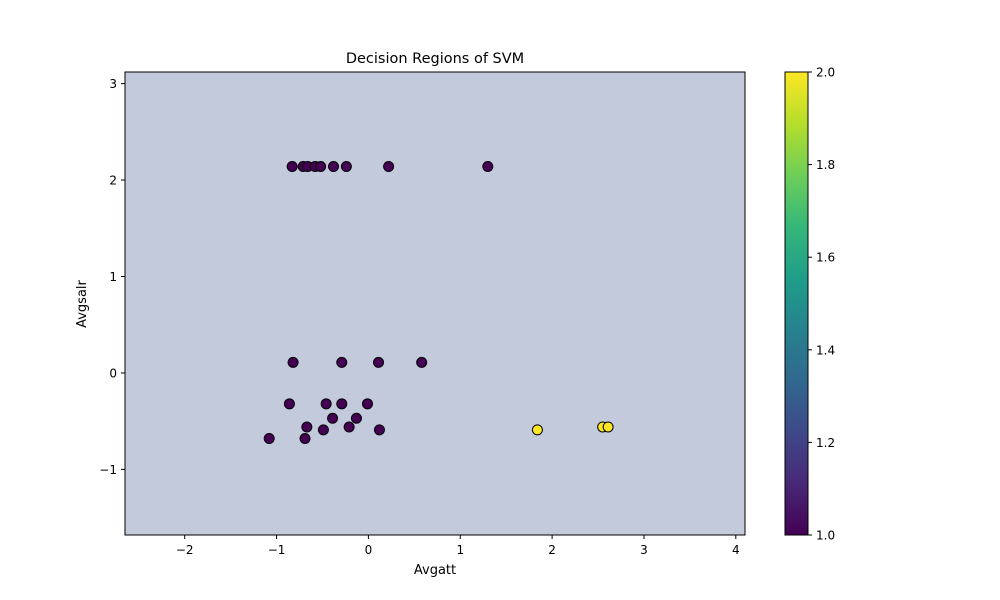 This screenshot has width=1000, height=600. Describe the element at coordinates (369, 550) in the screenshot. I see `x-tick-label: 0` at that location.